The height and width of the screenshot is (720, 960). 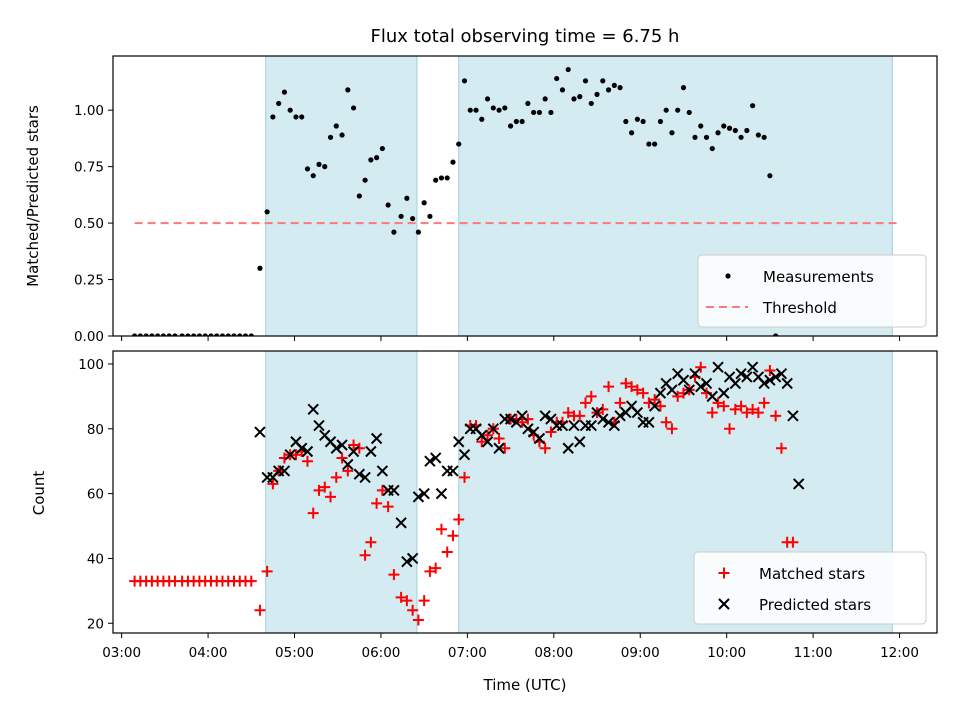 What do you see at coordinates (89, 111) in the screenshot?
I see `y-tick-label: 1.00` at bounding box center [89, 111].